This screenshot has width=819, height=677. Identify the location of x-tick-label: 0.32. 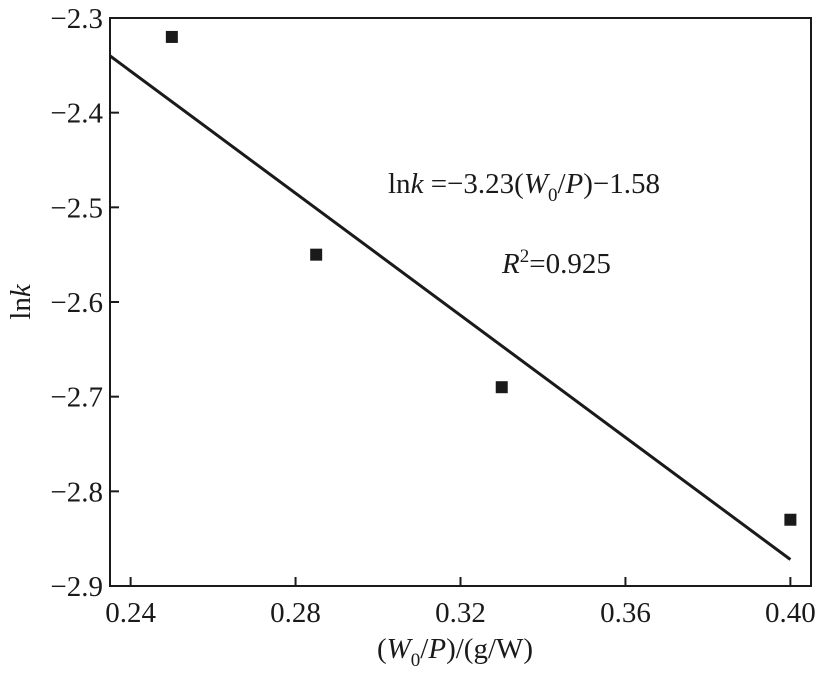
(460, 613).